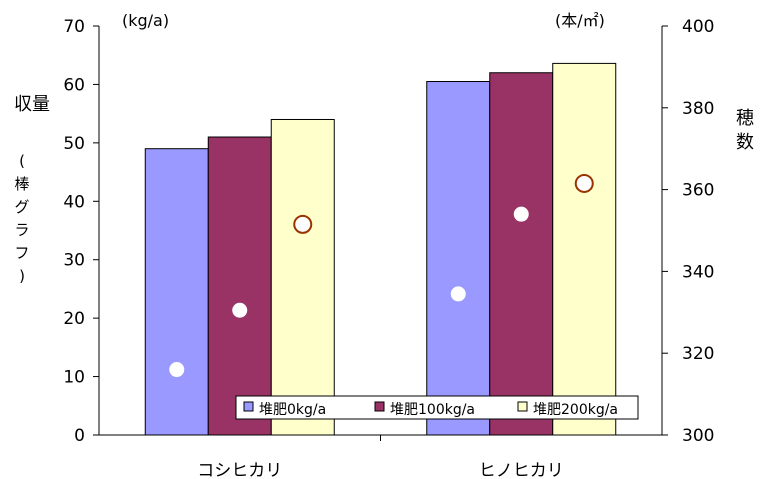  Describe the element at coordinates (575, 410) in the screenshot. I see `legend-label: 堆肥200kg/a` at that location.